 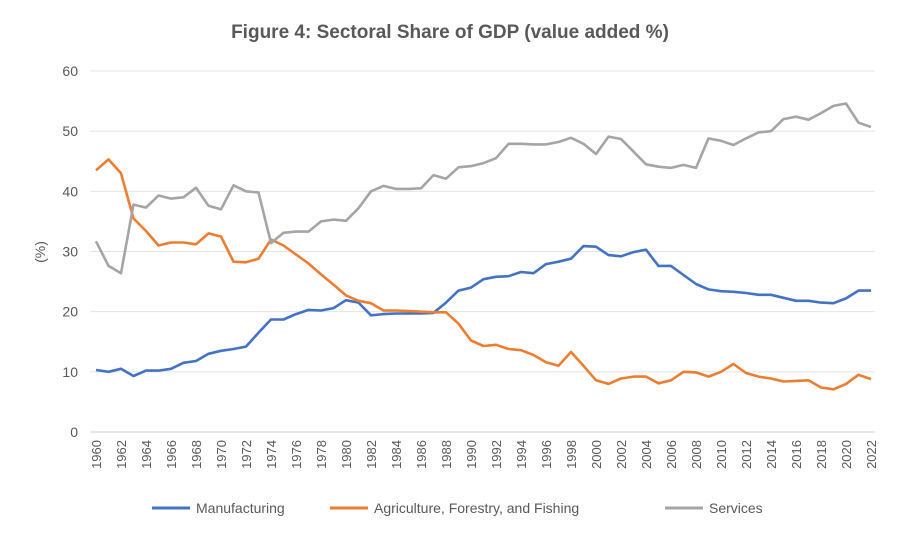 I want to click on x-tick-label: 2000, so click(x=596, y=454).